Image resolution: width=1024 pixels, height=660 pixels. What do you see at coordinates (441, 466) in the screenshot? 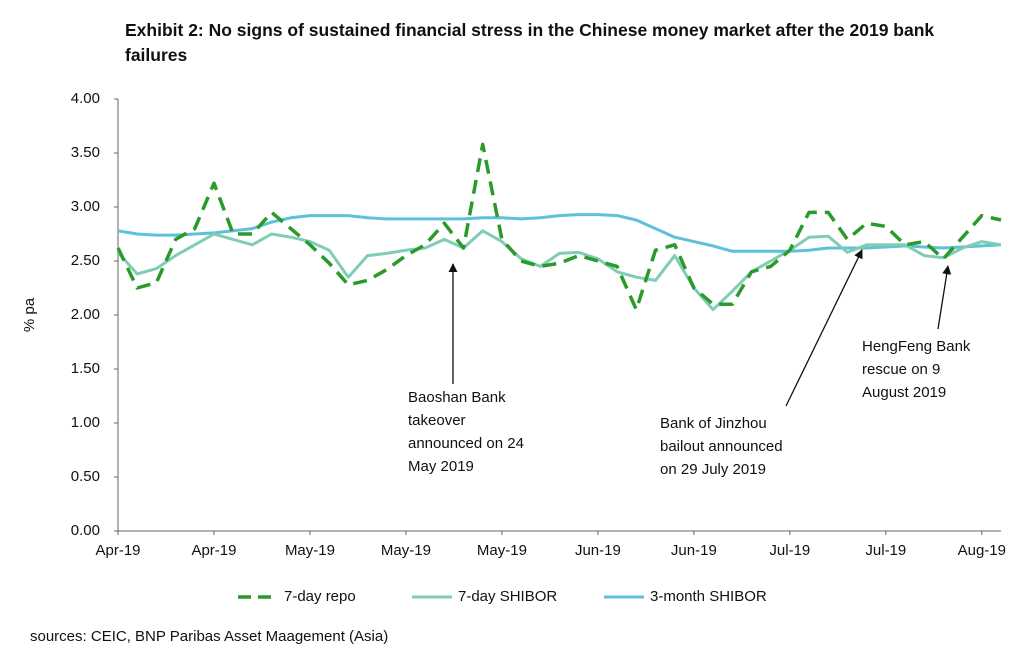
I see `annotation-text: May 2019` at bounding box center [441, 466].